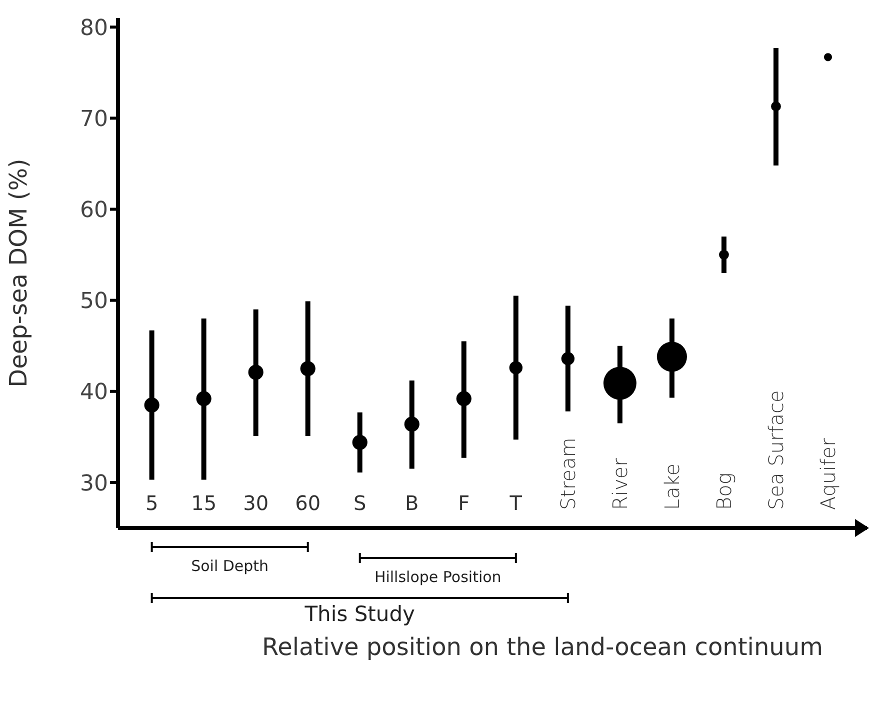 The height and width of the screenshot is (711, 885). What do you see at coordinates (828, 473) in the screenshot?
I see `x-tick-label: Aquifer` at bounding box center [828, 473].